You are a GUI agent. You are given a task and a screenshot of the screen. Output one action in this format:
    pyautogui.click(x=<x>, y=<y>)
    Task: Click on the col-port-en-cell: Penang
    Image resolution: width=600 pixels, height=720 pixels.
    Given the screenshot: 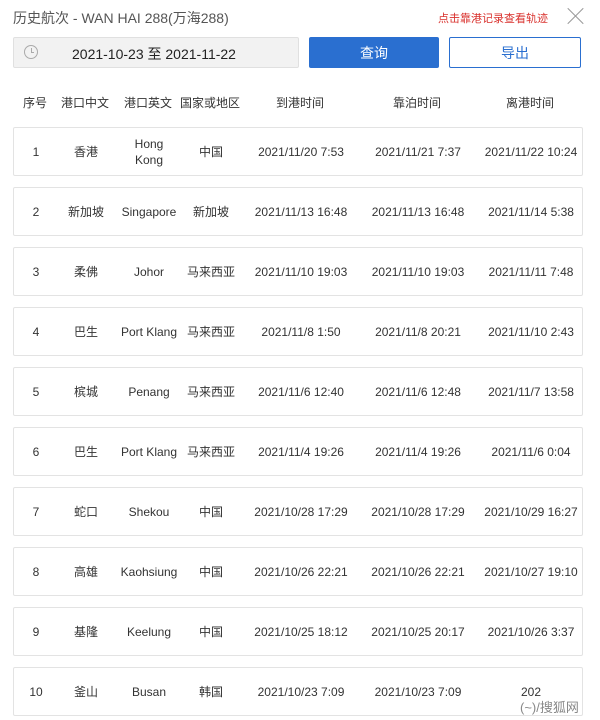 What is the action you would take?
    pyautogui.click(x=149, y=391)
    